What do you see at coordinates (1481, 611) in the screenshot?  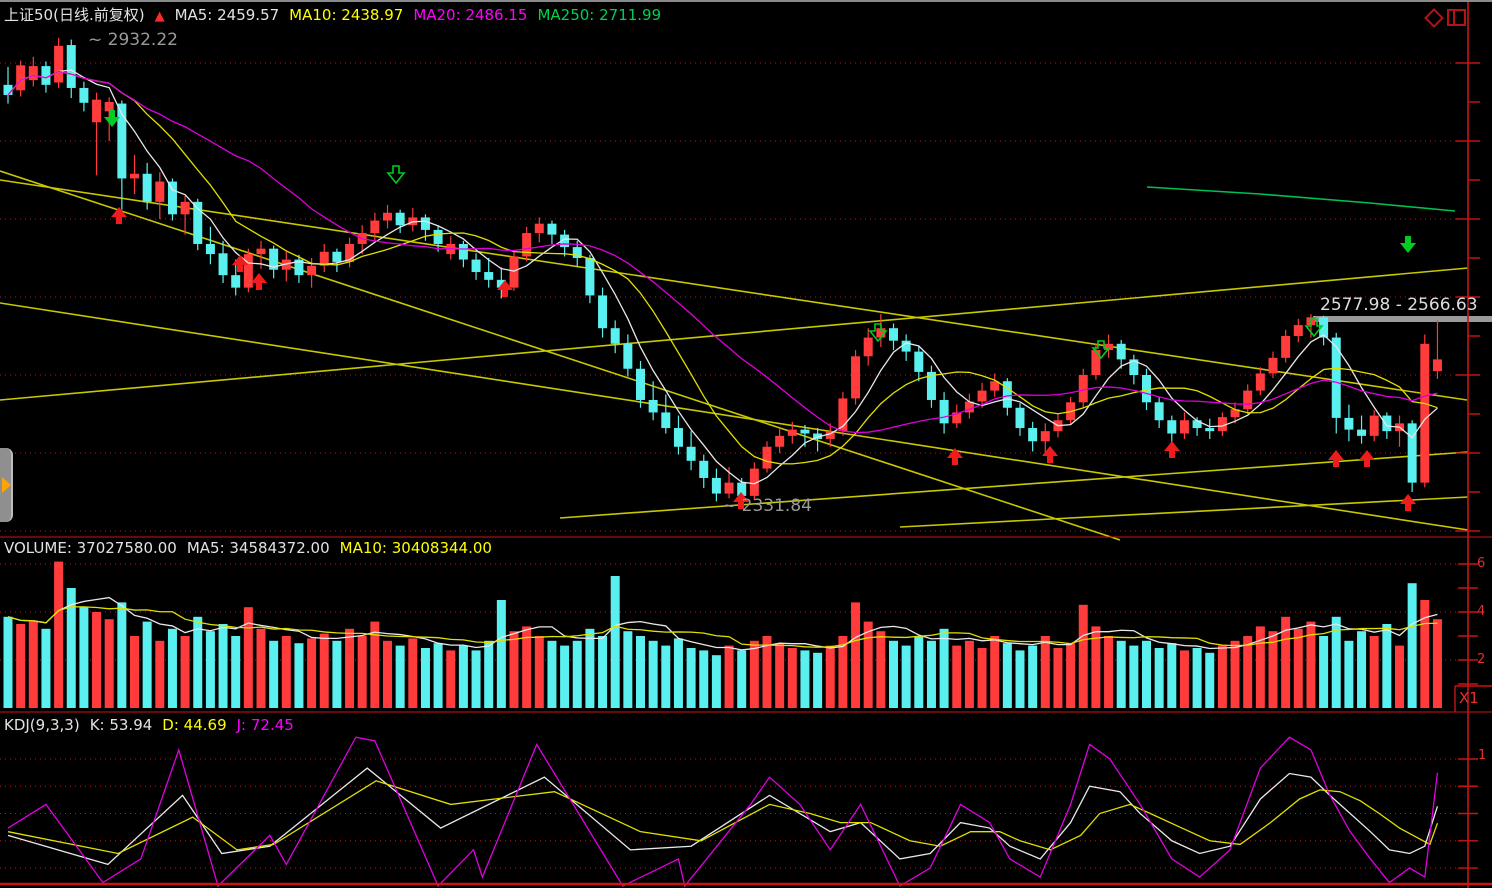 I see `volume-axis-label-40: 4` at bounding box center [1481, 611].